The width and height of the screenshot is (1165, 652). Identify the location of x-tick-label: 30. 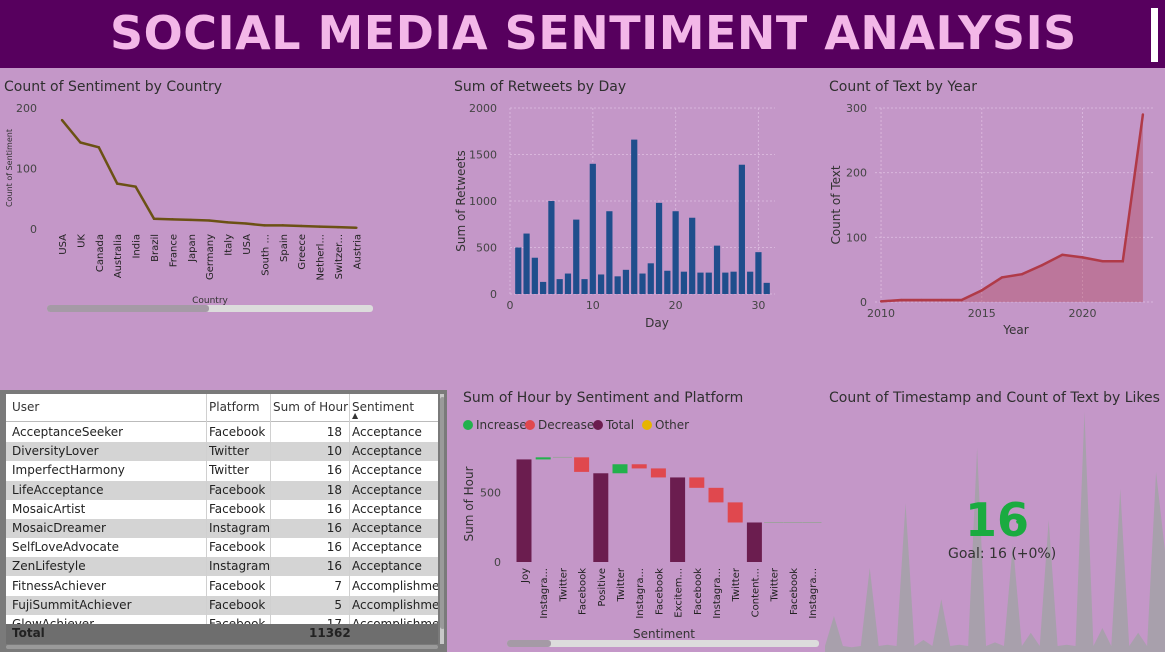
(758, 305).